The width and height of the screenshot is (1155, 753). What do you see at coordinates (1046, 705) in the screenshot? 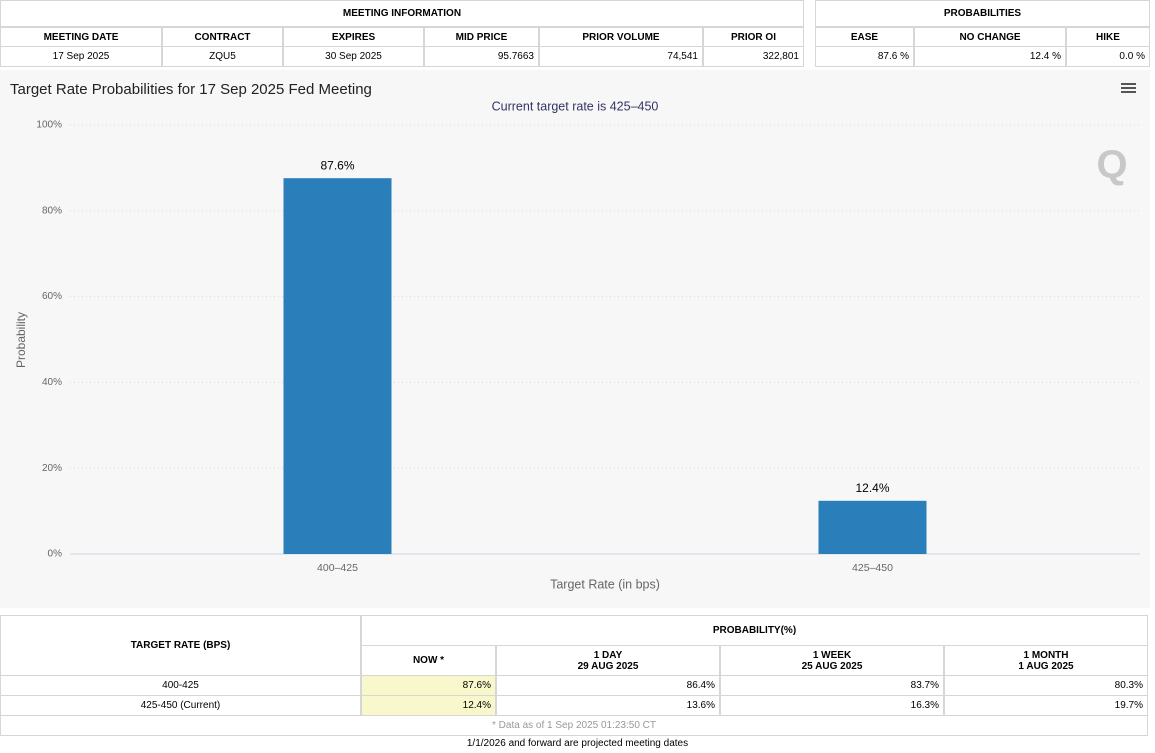
I see `table-cell: 19.7%` at bounding box center [1046, 705].